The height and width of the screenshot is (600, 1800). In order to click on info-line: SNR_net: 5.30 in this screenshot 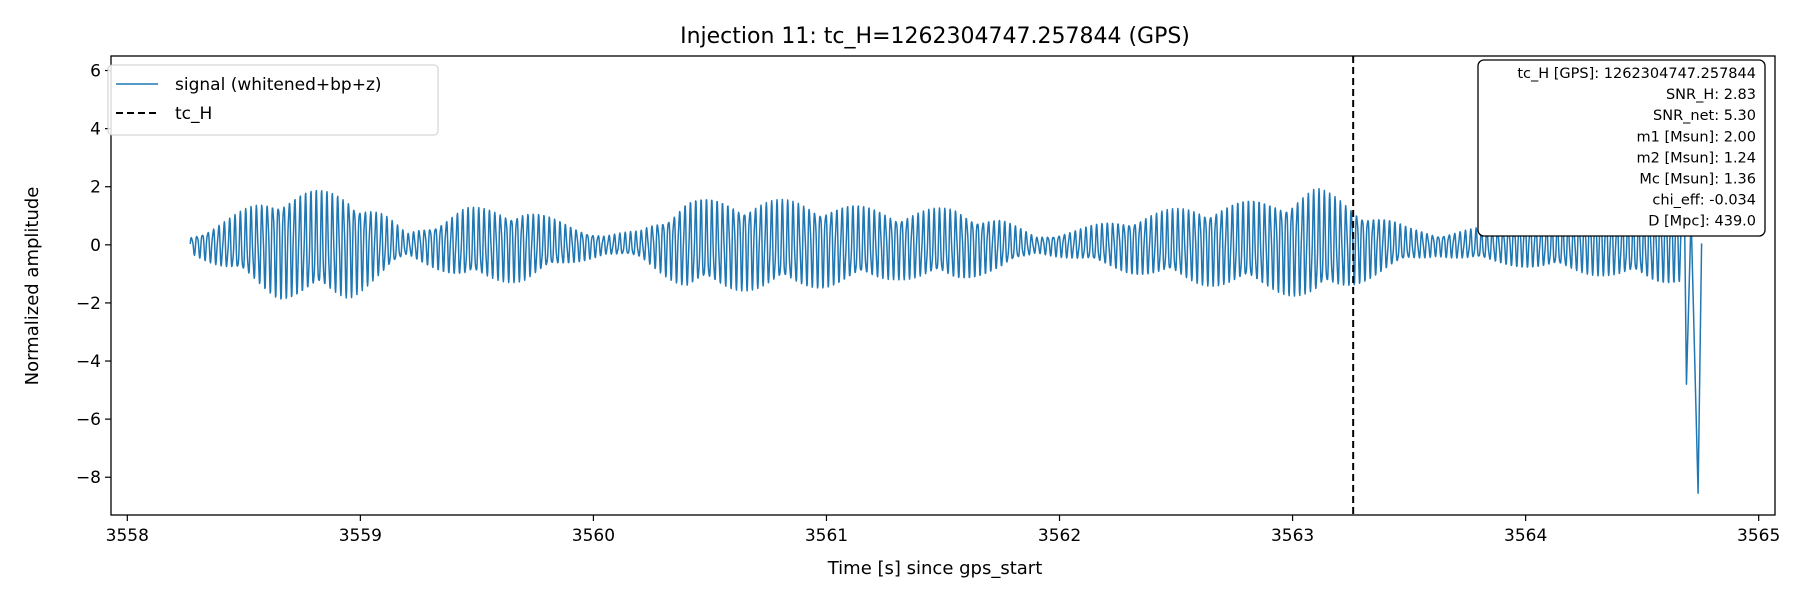, I will do `click(1704, 116)`.